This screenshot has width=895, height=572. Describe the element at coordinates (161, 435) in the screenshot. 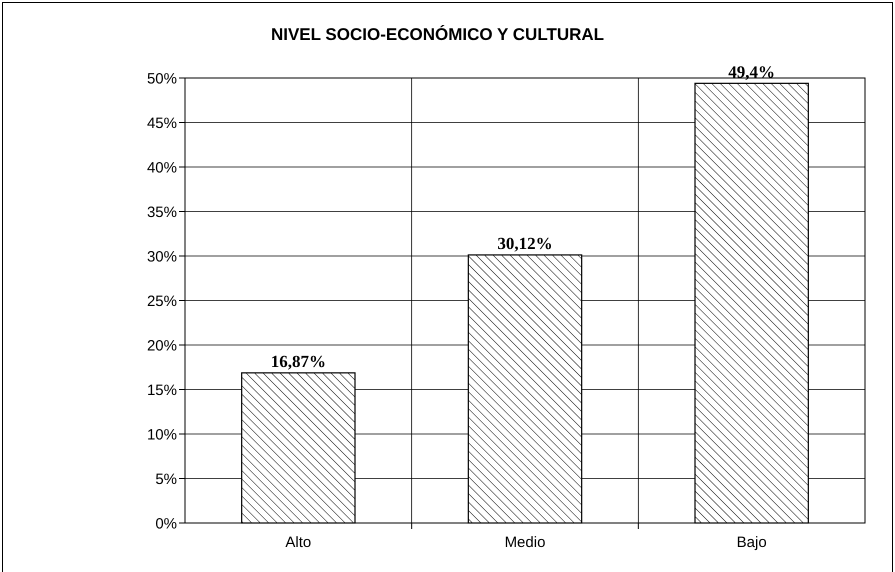

I see `y-tick-label: 10%` at that location.